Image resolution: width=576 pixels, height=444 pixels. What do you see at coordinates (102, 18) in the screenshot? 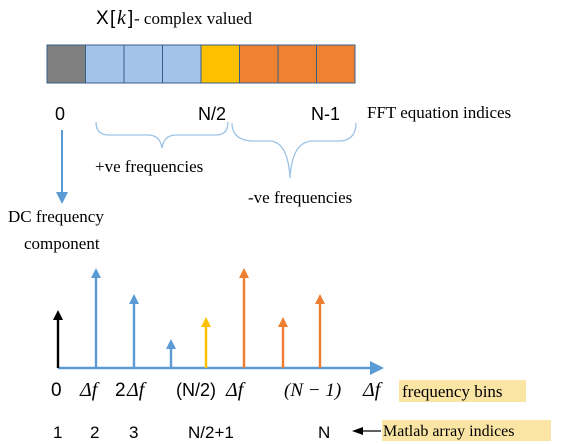
I see `title-prefix: X` at bounding box center [102, 18].